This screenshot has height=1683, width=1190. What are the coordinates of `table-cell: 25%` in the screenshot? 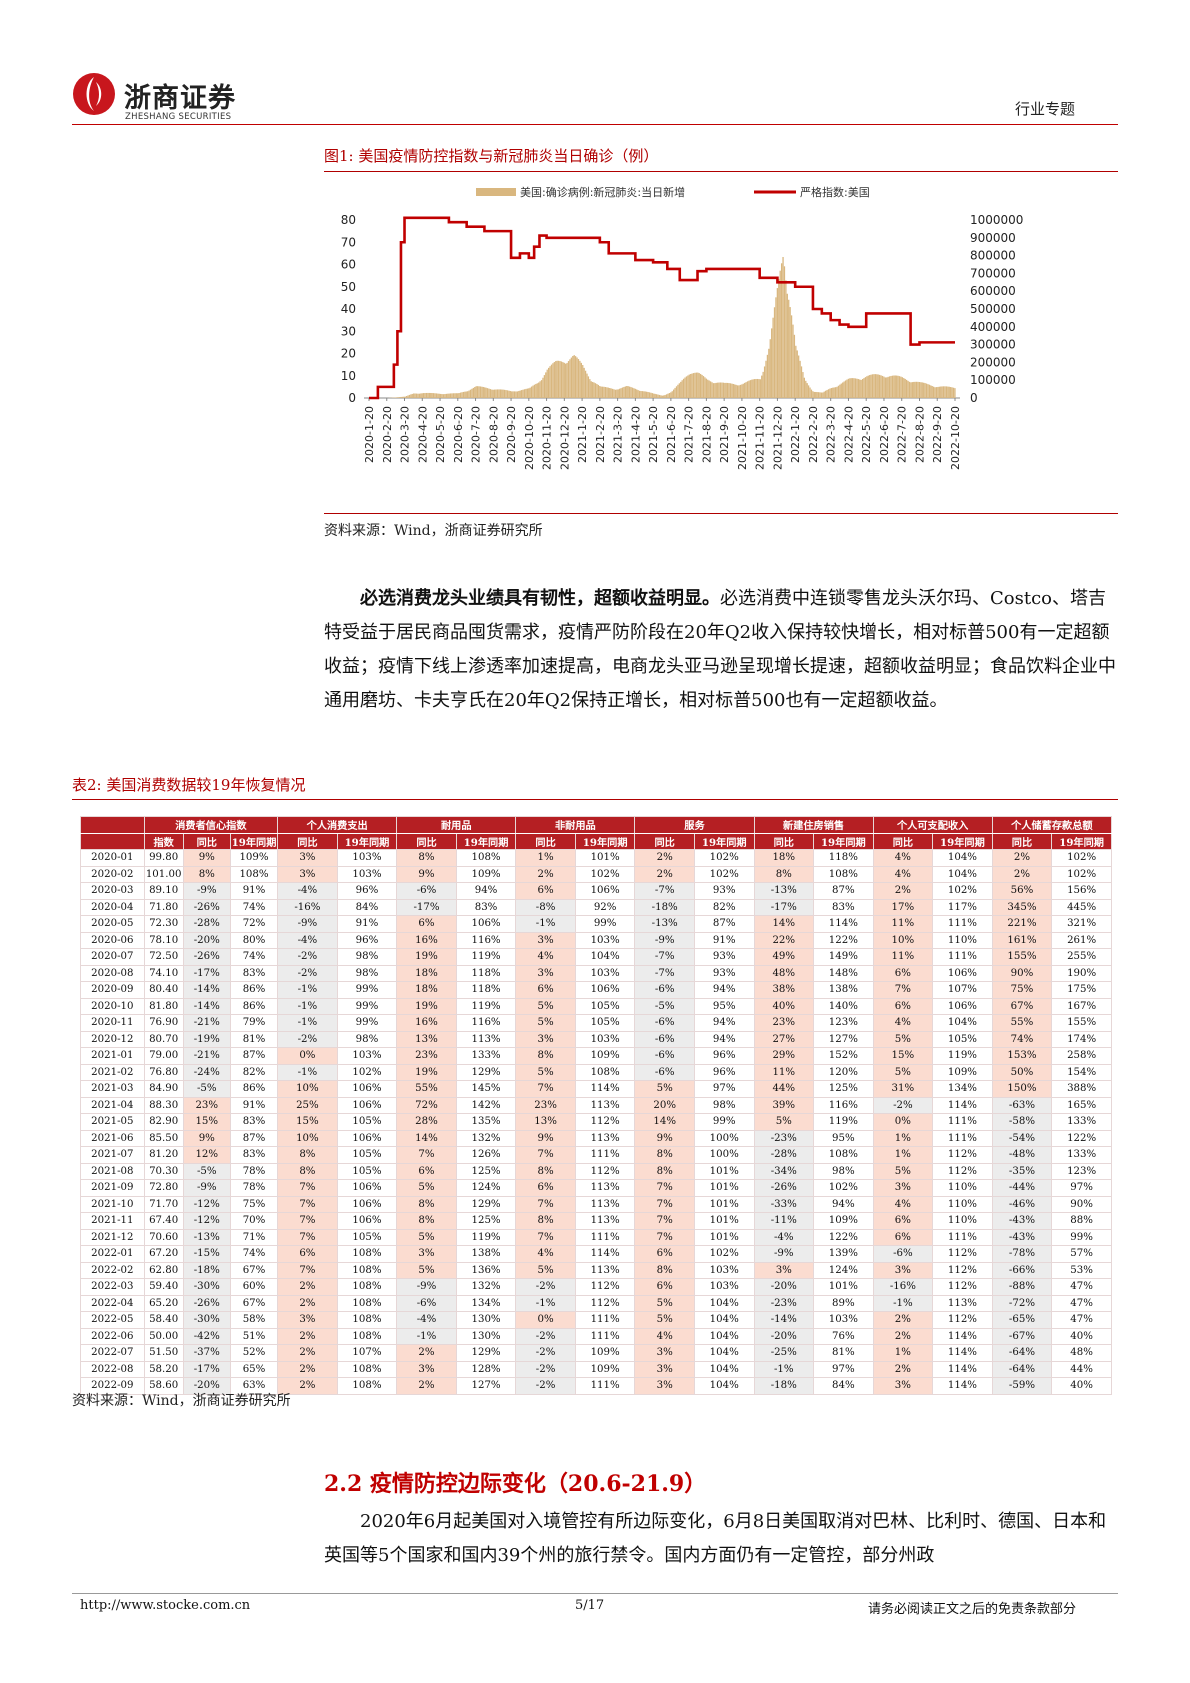 It's located at (307, 1105).